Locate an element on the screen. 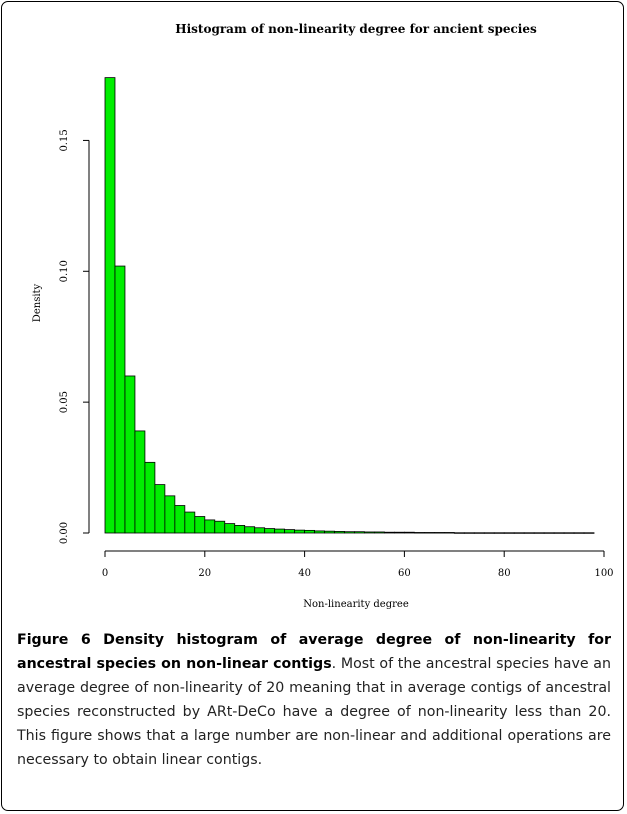  y-tick-label: 0.00 is located at coordinates (64, 533).